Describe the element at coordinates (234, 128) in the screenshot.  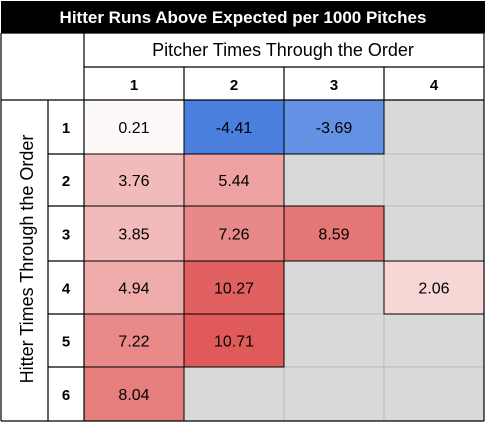
I see `cell-value-label: -4.41` at that location.